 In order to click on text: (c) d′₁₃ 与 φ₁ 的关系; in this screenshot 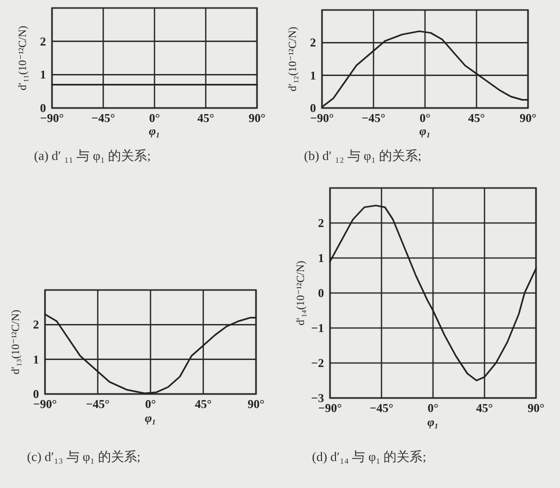, I will do `click(83, 456)`.